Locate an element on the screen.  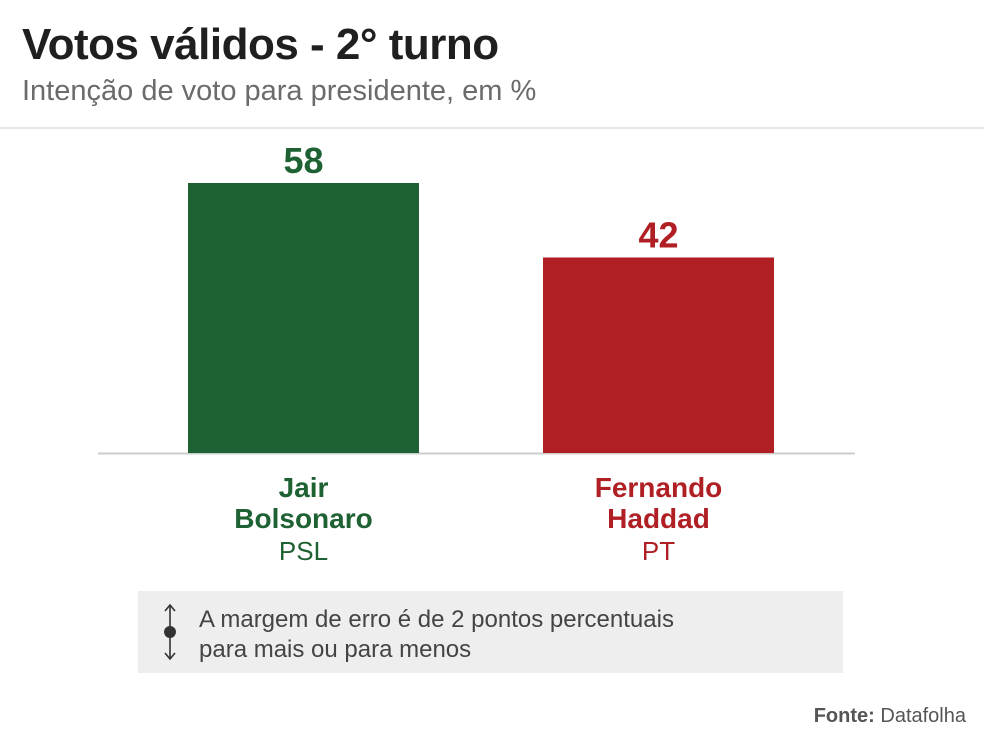
category-label-jair-bolsonaro-line-1: Jair is located at coordinates (304, 487).